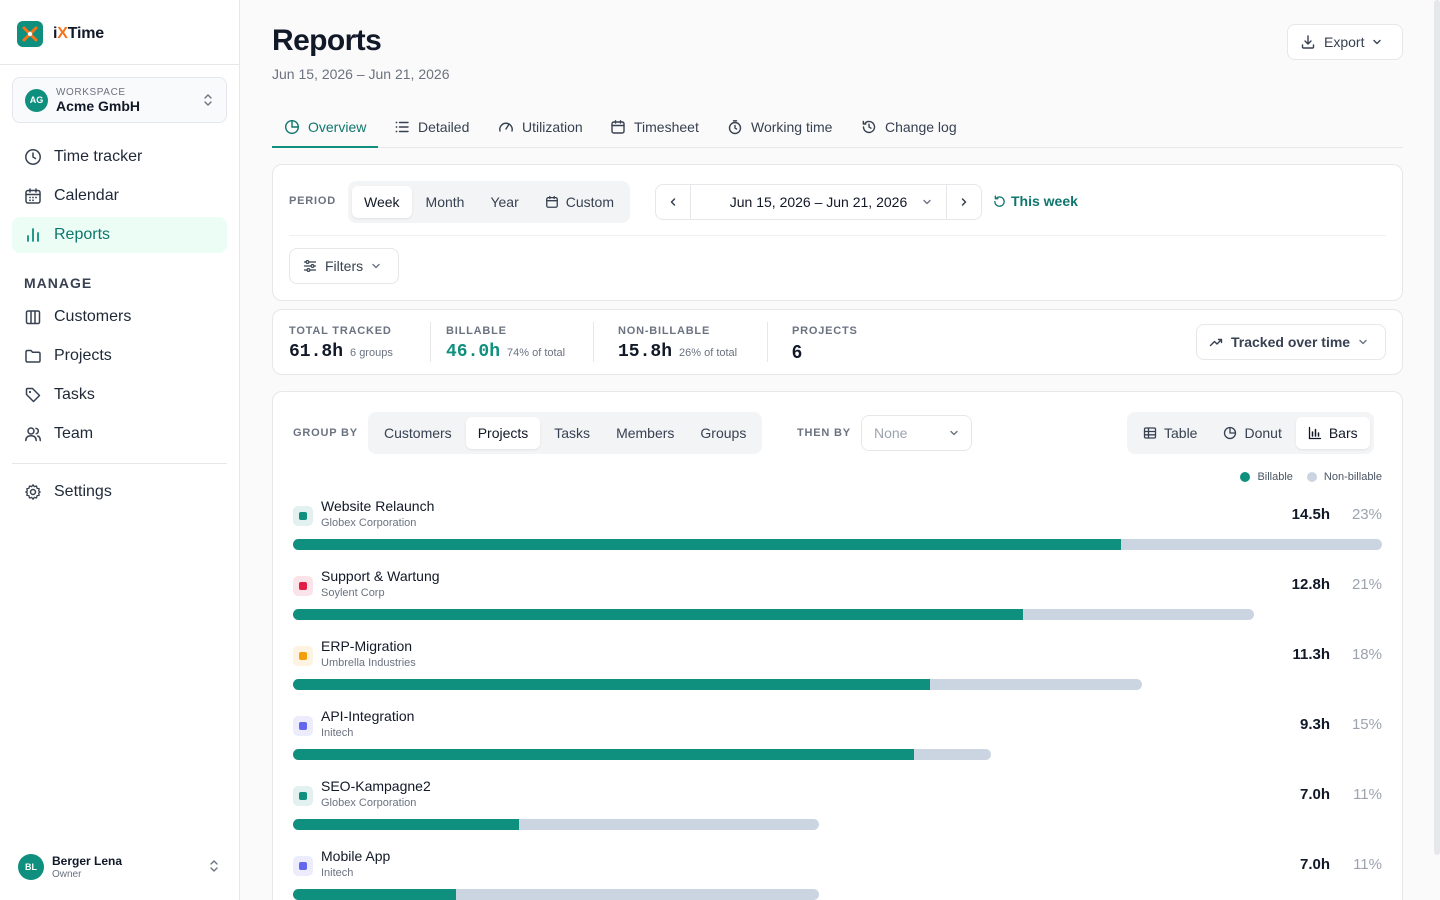  I want to click on nav-item-tasks: Tasks, so click(119, 395).